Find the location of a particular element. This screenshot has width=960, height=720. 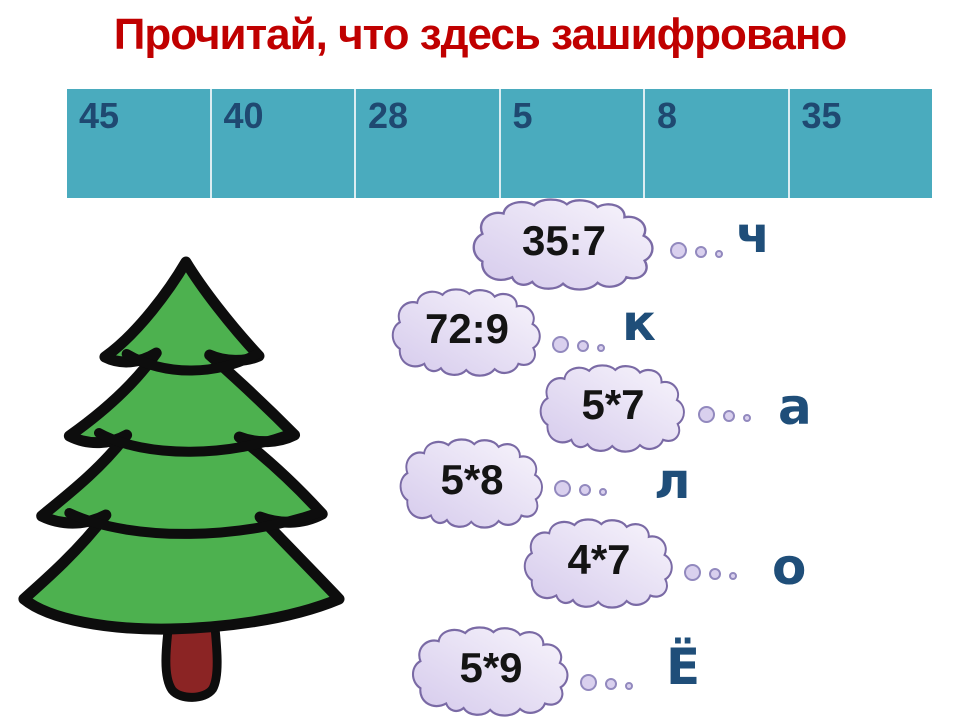

thought-cloud: 5*8 is located at coordinates (472, 483).